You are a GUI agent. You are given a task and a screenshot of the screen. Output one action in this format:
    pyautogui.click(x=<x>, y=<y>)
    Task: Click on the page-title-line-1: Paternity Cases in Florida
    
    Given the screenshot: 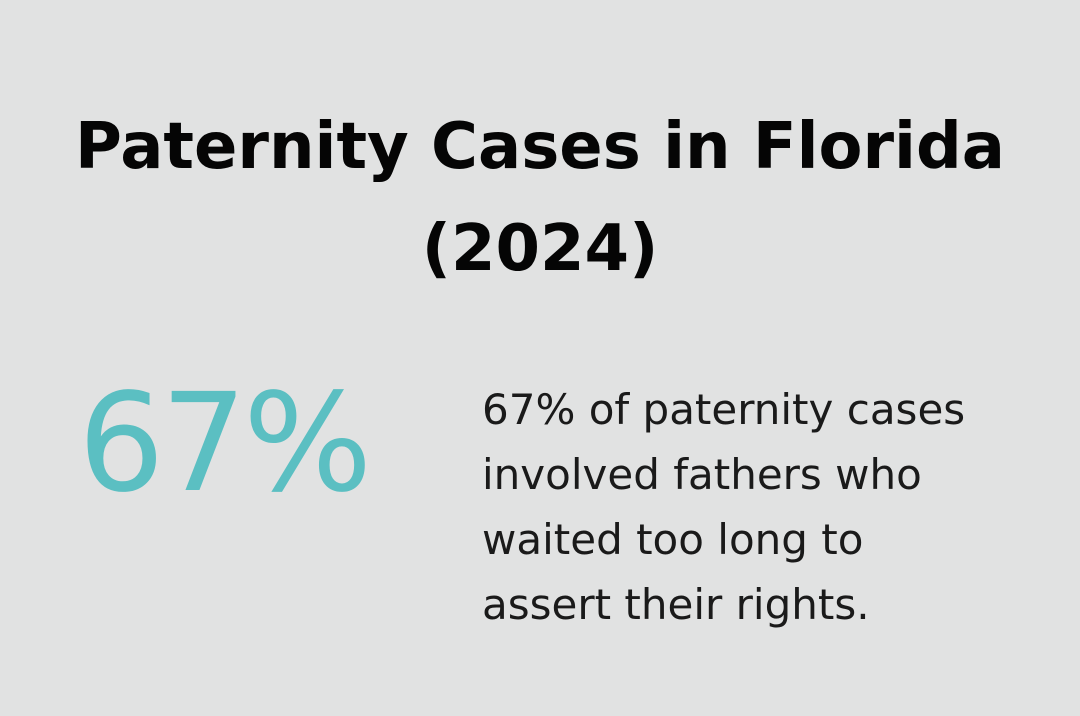 What is the action you would take?
    pyautogui.click(x=540, y=147)
    